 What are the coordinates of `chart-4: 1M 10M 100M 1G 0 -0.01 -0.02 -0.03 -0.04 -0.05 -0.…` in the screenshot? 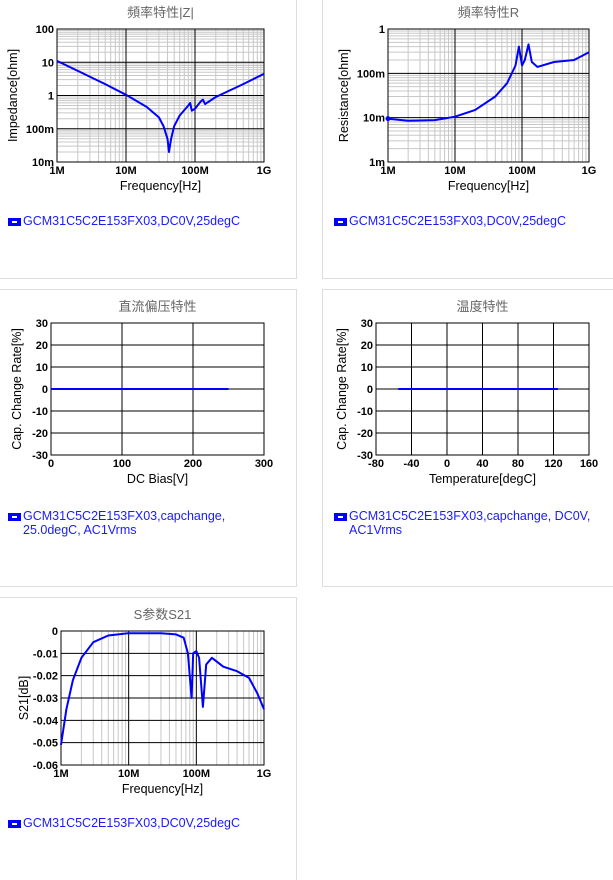 It's located at (144, 701).